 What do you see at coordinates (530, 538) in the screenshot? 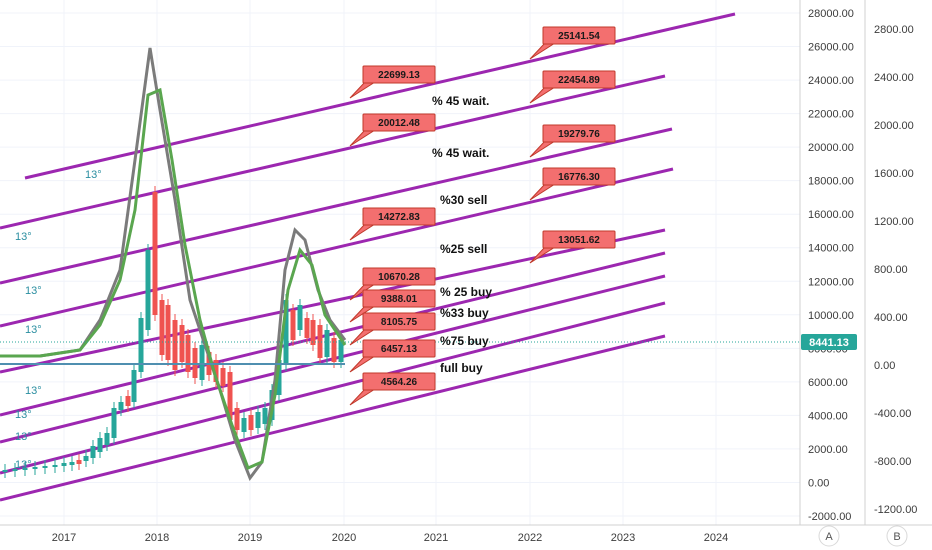
I see `x-tick-label: 2022` at bounding box center [530, 538].